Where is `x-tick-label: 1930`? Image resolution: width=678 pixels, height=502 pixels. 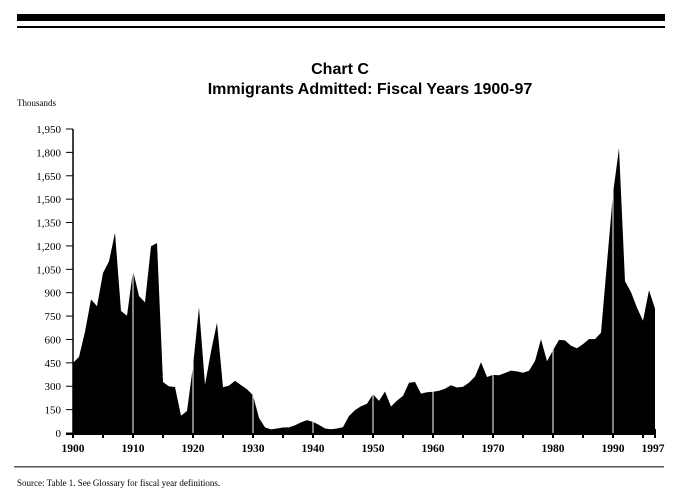 x-tick-label: 1930 is located at coordinates (253, 449).